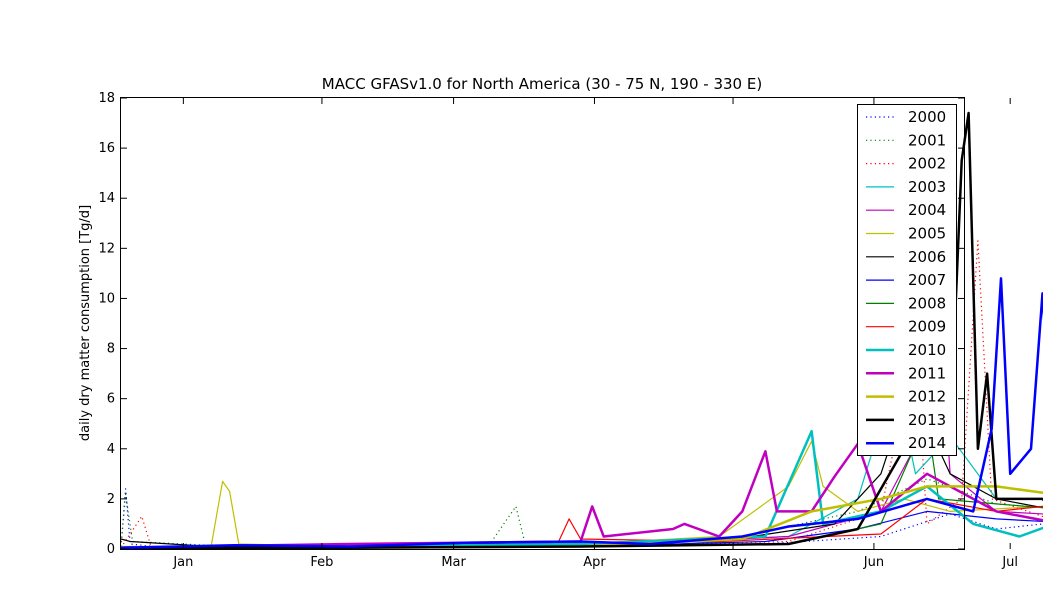 Image resolution: width=1043 pixels, height=609 pixels. I want to click on legend-label-2010: 2010, so click(927, 350).